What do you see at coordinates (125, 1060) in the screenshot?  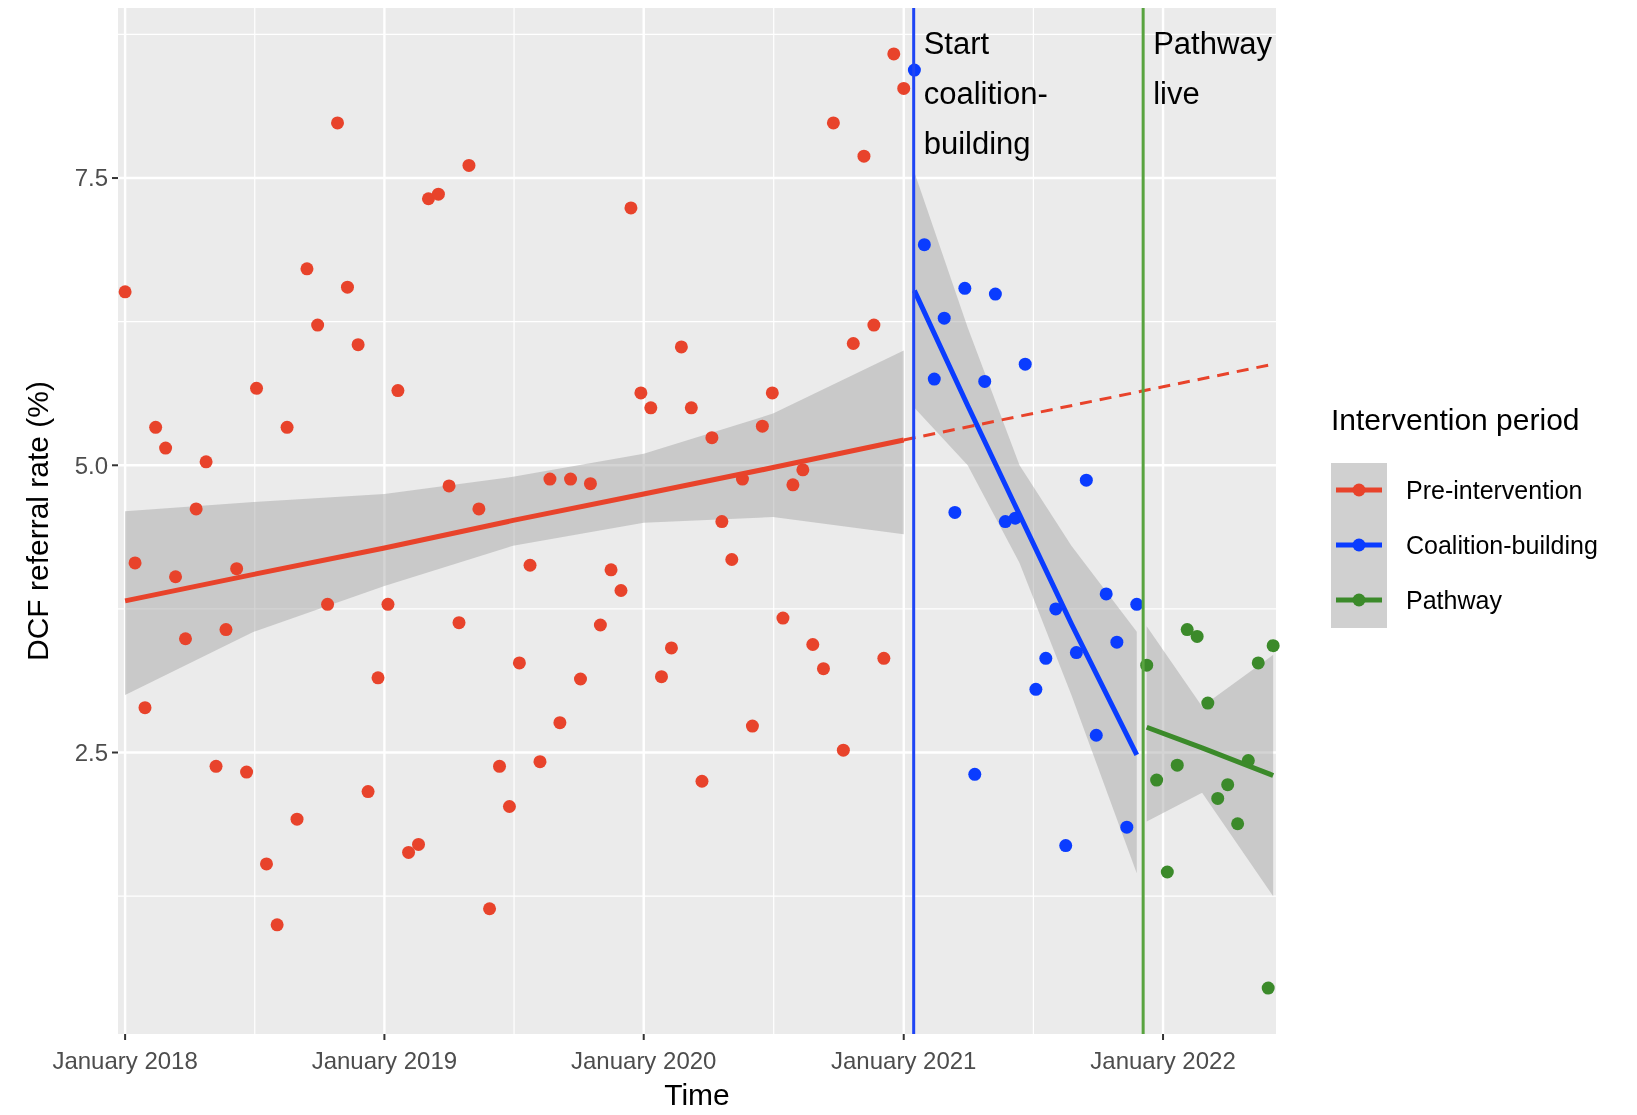 I see `x-tick-label: January 2018` at bounding box center [125, 1060].